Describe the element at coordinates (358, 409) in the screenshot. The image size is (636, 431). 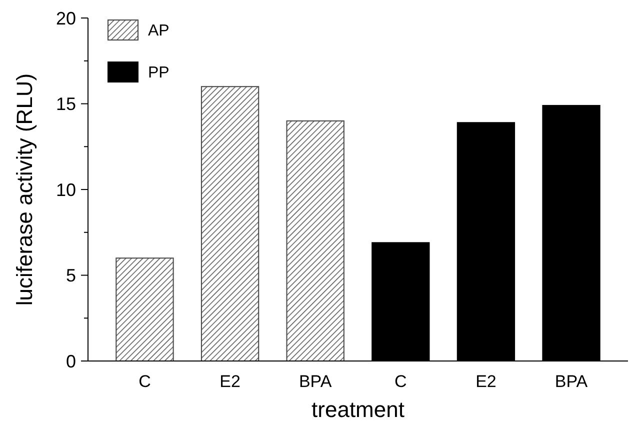
I see `x-axis-title: treatment` at that location.